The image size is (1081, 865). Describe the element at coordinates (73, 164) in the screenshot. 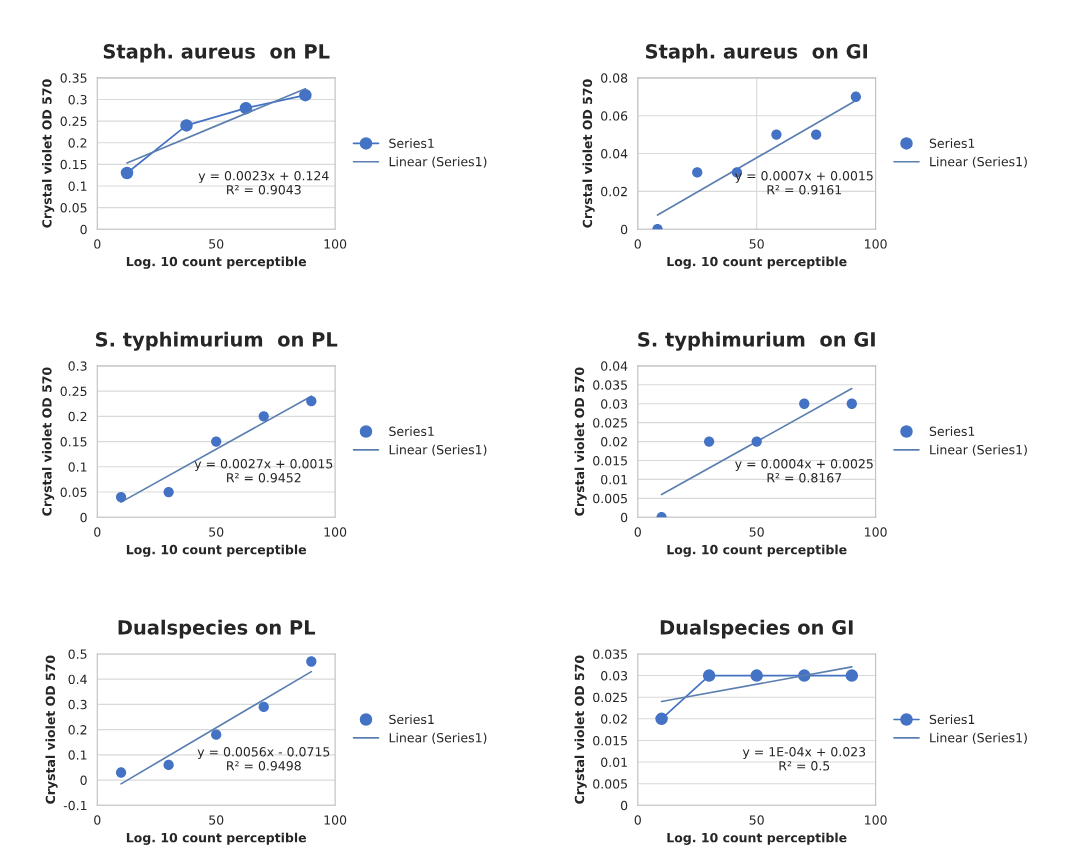

I see `y-tick-label: 0.15` at that location.